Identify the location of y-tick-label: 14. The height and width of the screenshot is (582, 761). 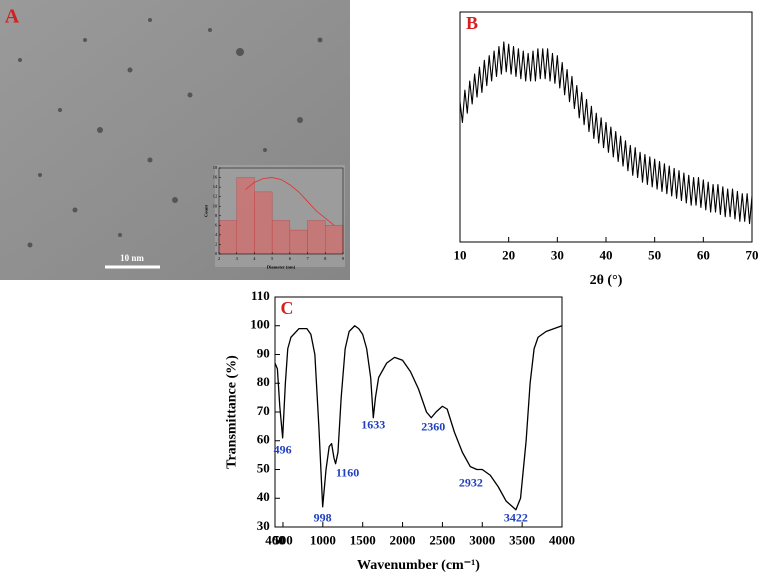
(215, 186).